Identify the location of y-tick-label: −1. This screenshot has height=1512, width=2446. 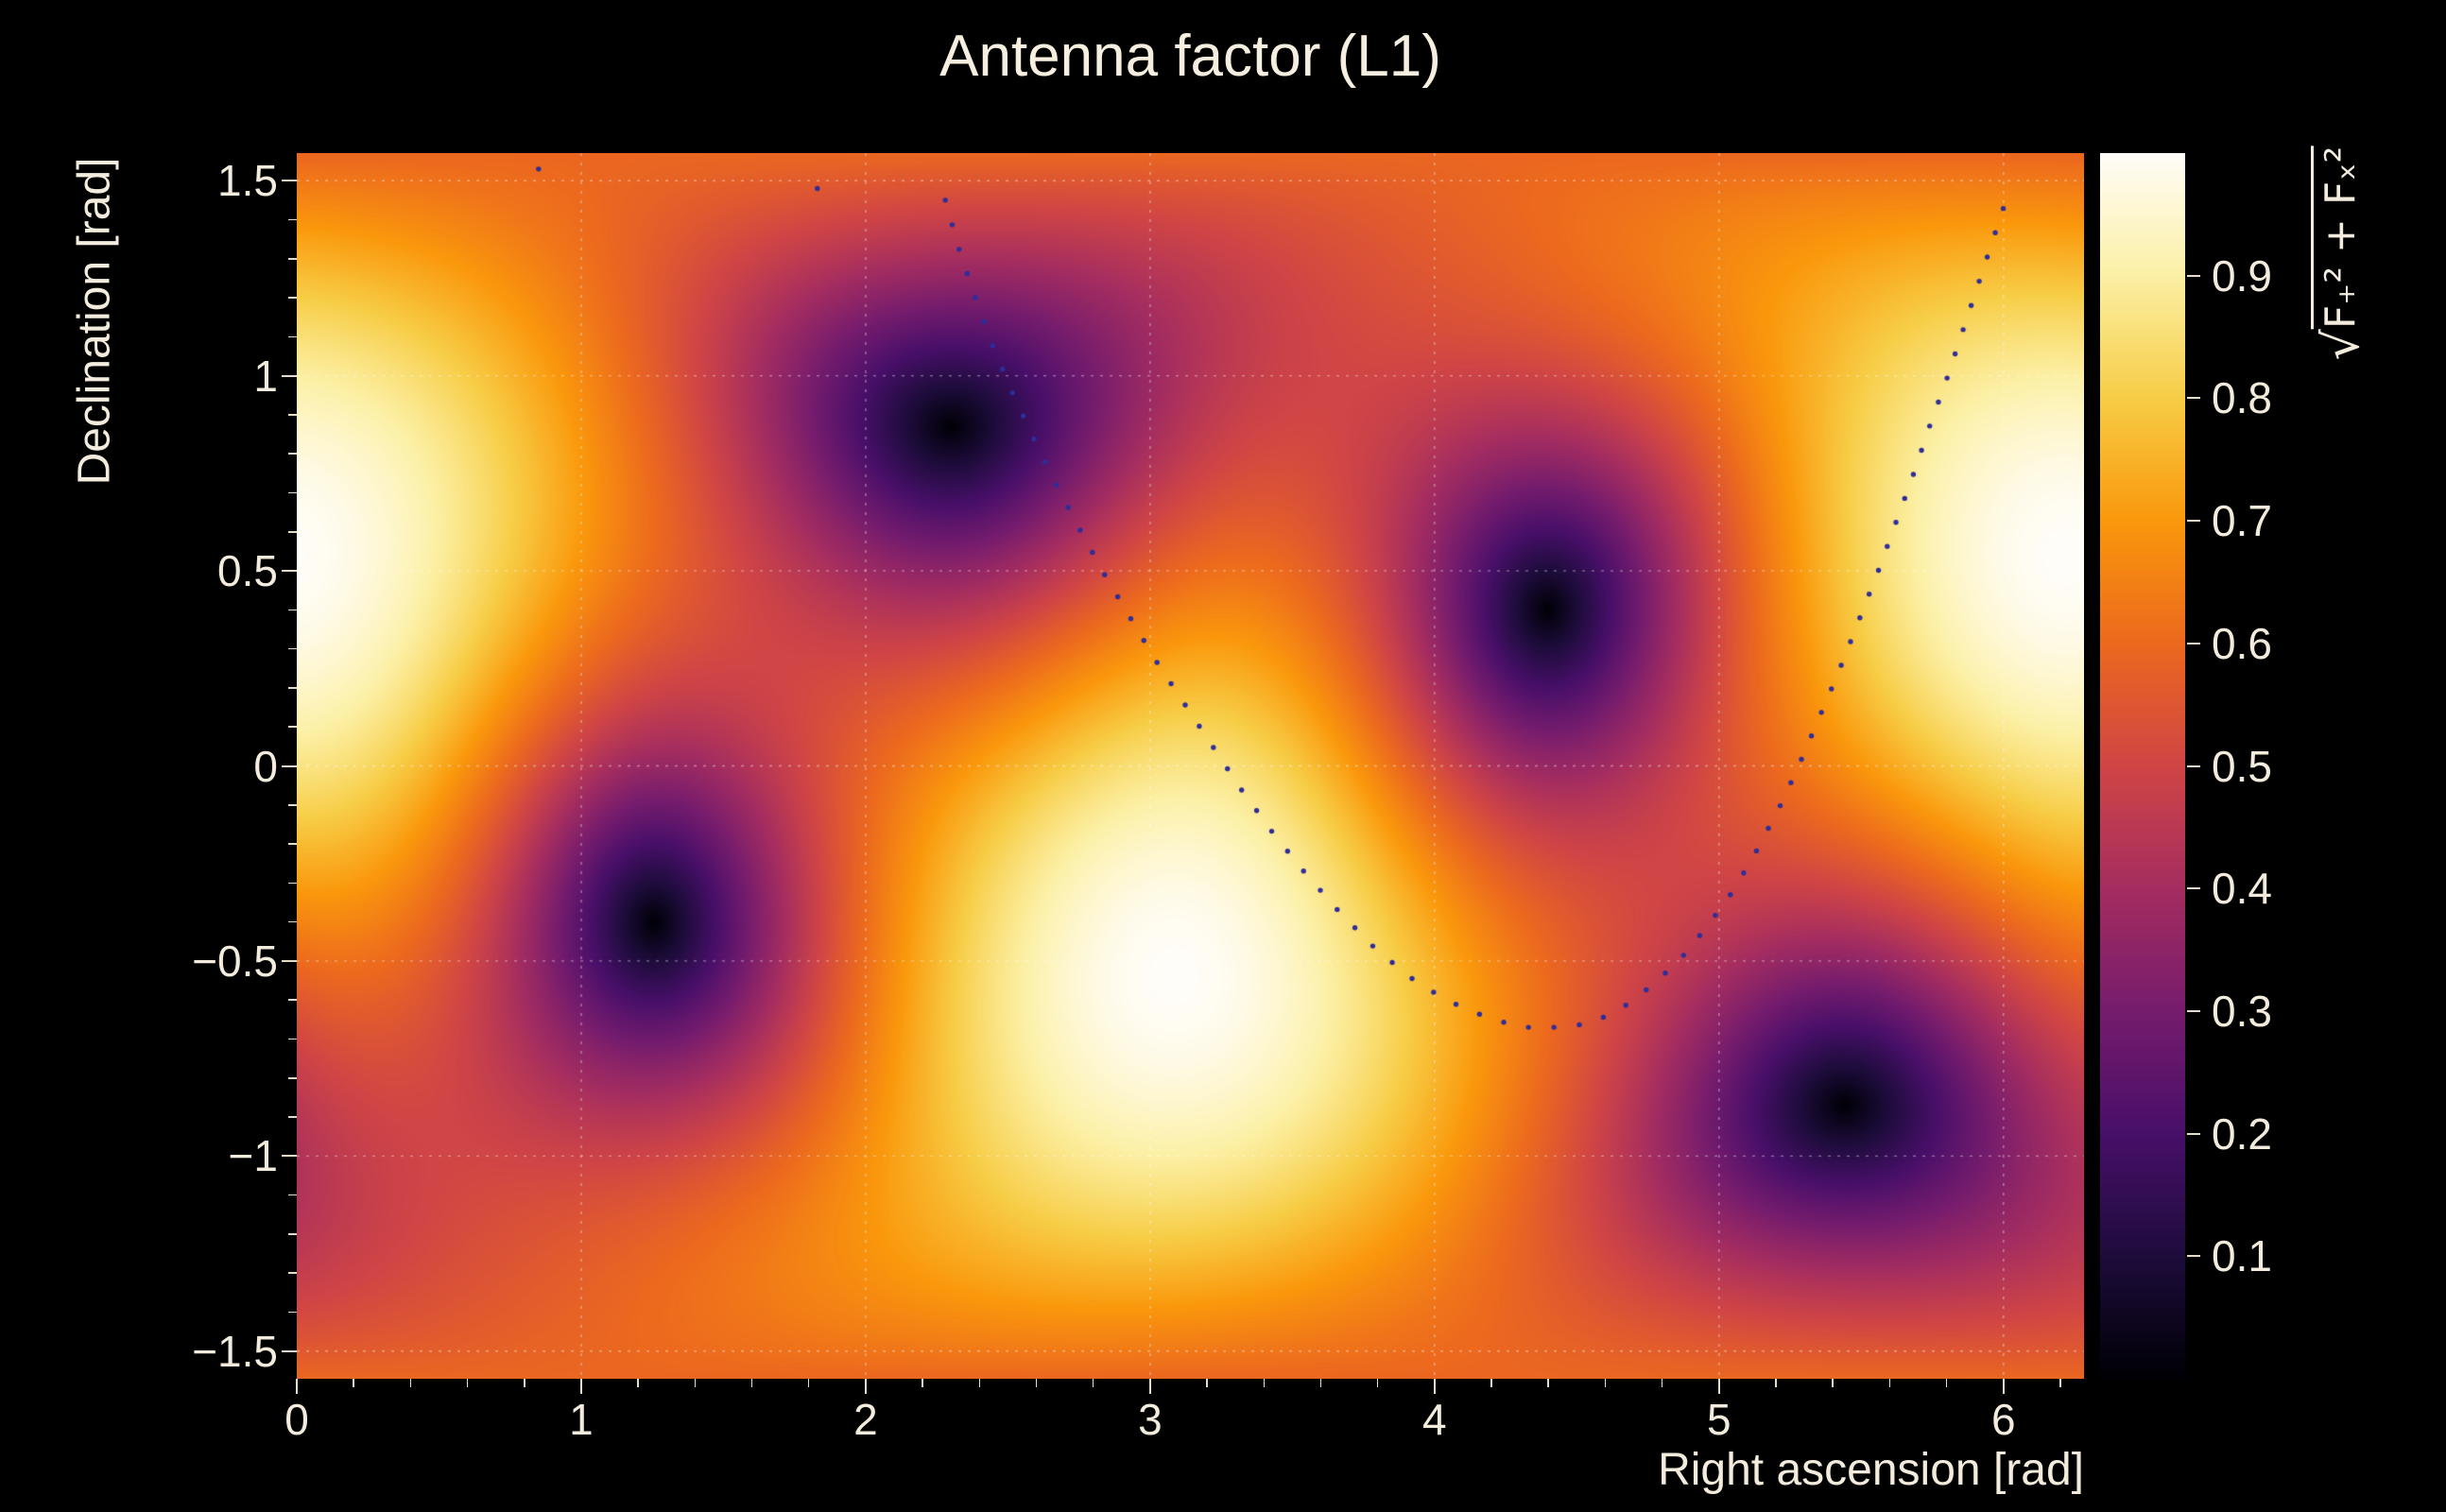
(253, 1156).